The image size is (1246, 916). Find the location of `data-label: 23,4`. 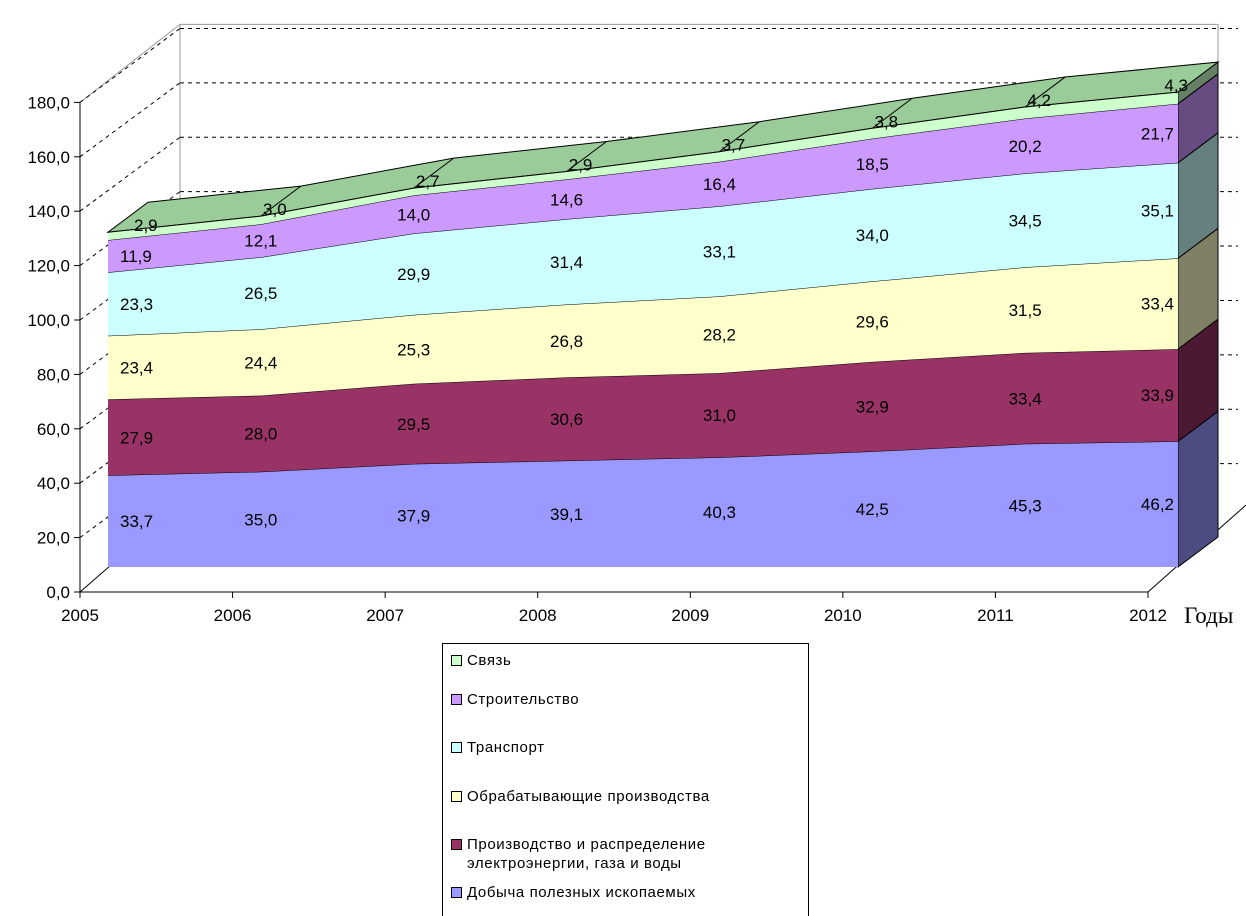

data-label: 23,4 is located at coordinates (136, 368).